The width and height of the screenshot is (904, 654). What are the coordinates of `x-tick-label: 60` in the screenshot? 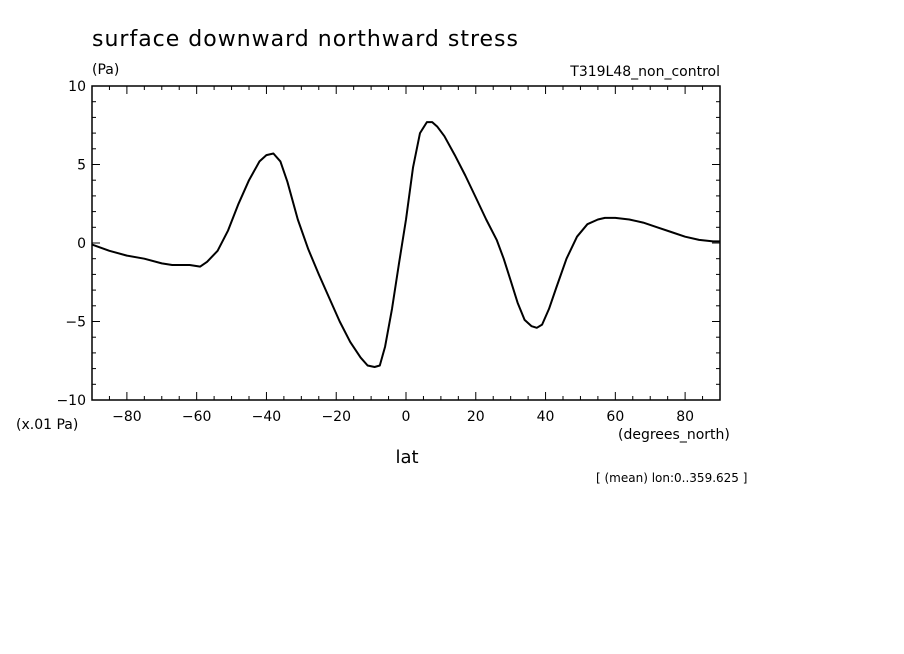 It's located at (615, 417).